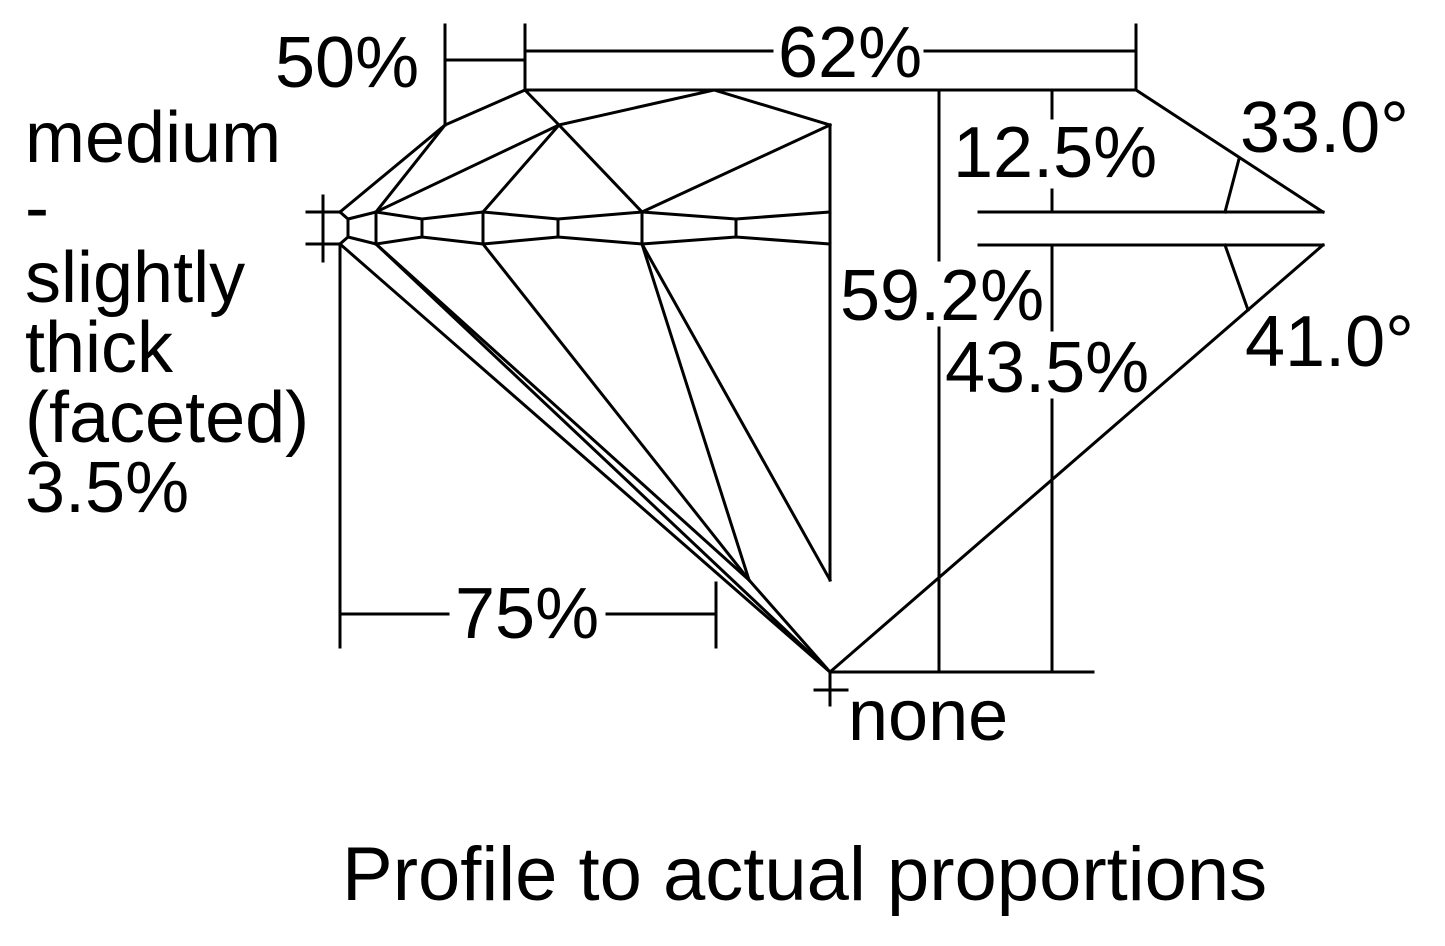 Image resolution: width=1445 pixels, height=946 pixels. What do you see at coordinates (1329, 342) in the screenshot?
I see `pavilion-angle-label: 41.0°` at bounding box center [1329, 342].